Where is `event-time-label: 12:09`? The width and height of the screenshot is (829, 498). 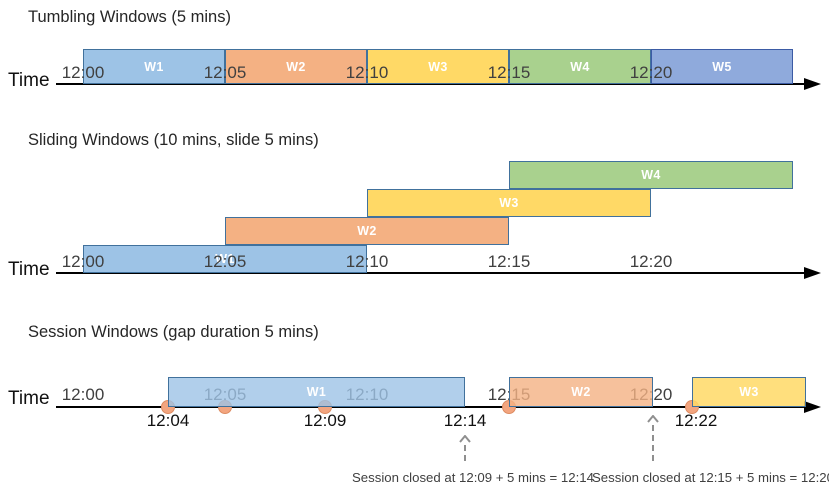 event-time-label: 12:09 is located at coordinates (325, 420).